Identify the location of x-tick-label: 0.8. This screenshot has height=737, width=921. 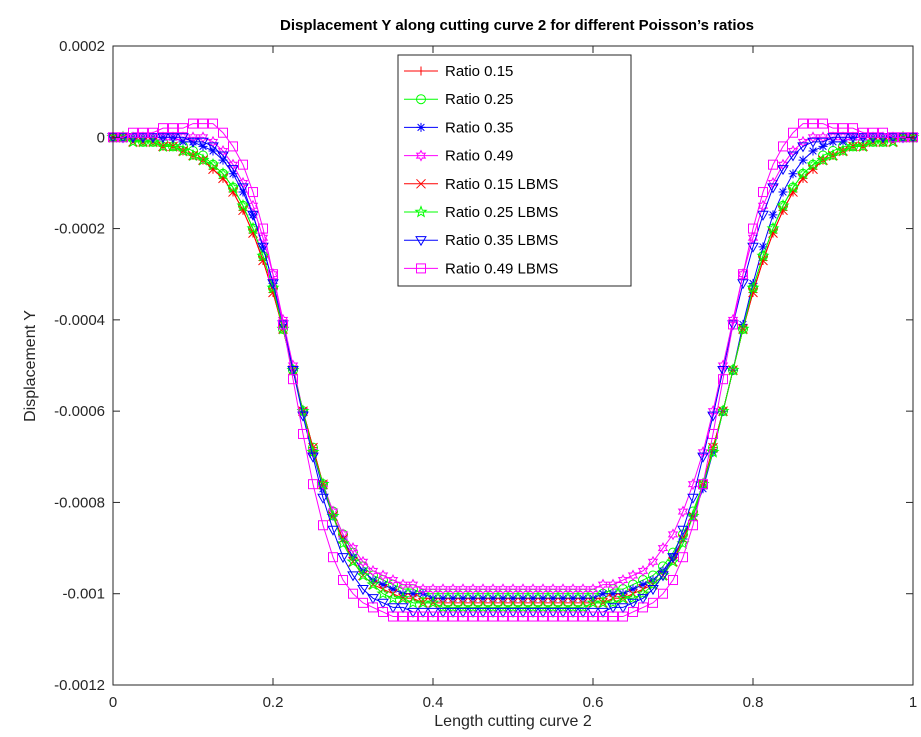
(753, 702).